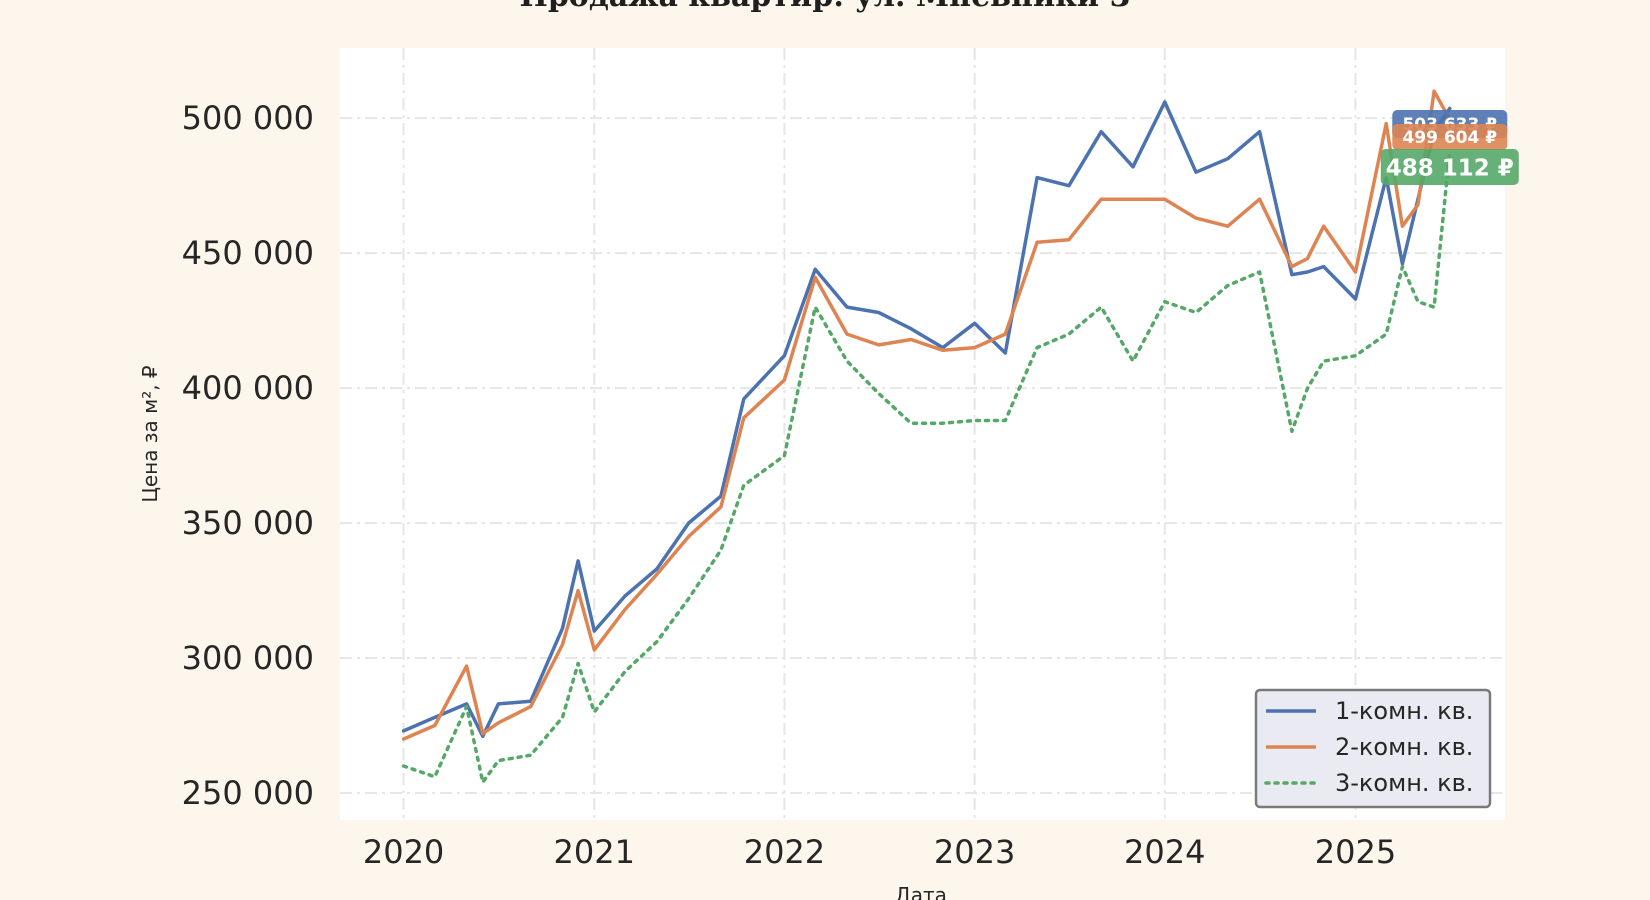 The height and width of the screenshot is (900, 1650). I want to click on x-axis-ticks: 2020 2021 2022 2023 2024 2025, so click(879, 852).